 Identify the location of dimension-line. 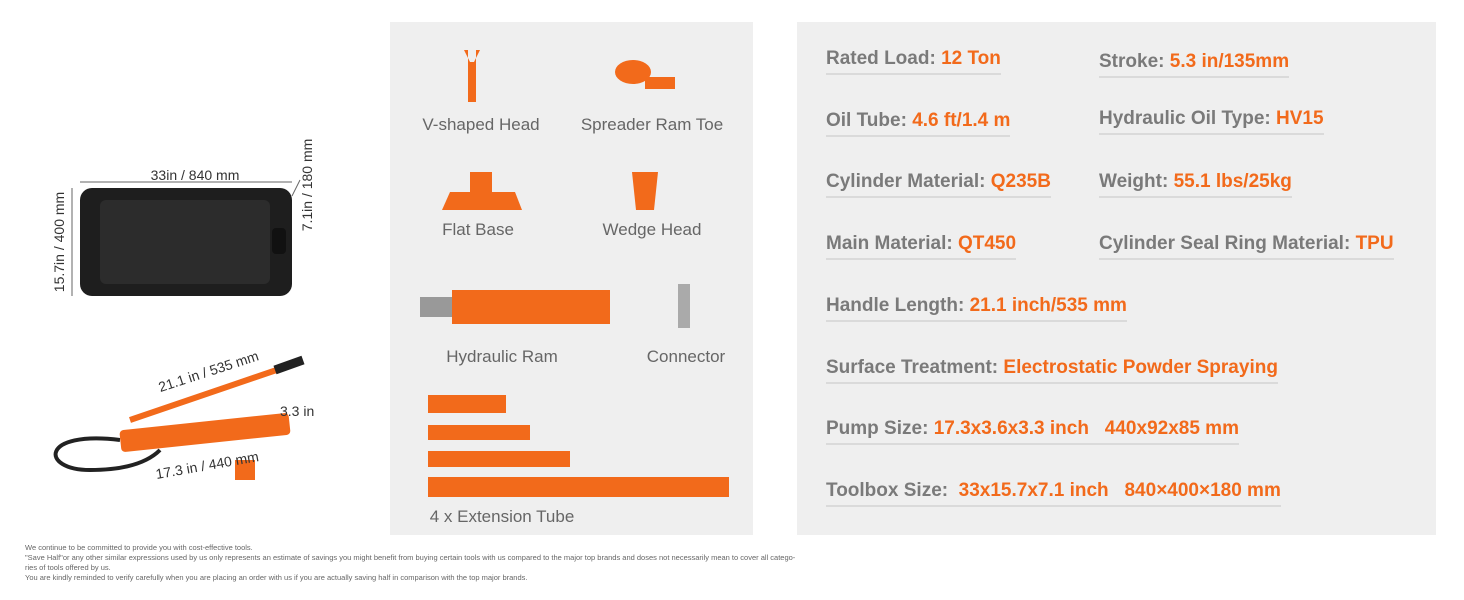
(296, 188).